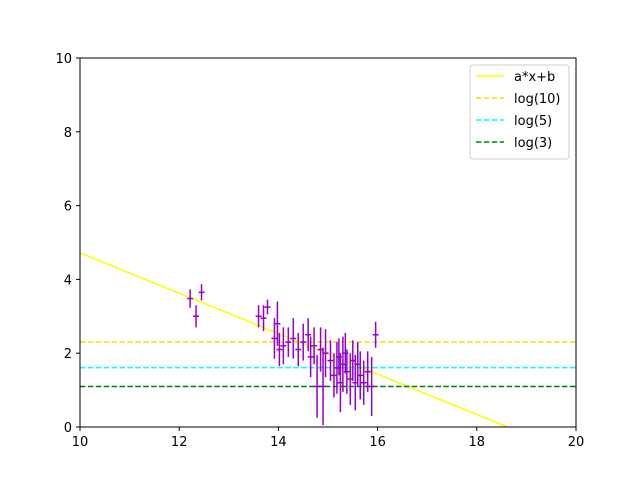 The image size is (640, 480). Describe the element at coordinates (533, 121) in the screenshot. I see `legend-label: log(5)` at that location.